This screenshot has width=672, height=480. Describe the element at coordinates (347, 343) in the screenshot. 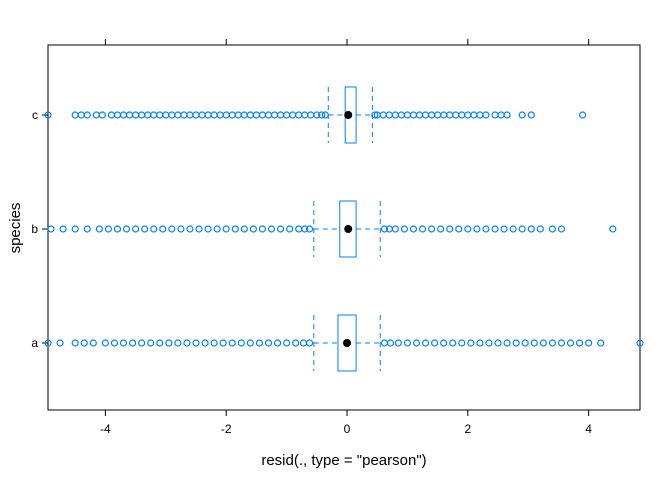

I see `box-iqr` at that location.